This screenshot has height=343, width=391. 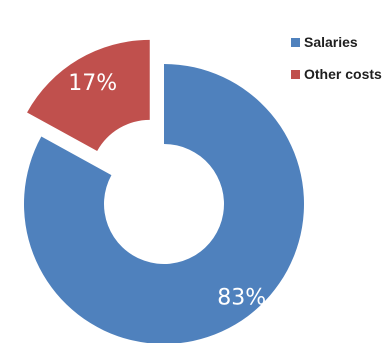 I want to click on legend-item-other-costs: Other costs, so click(x=341, y=74).